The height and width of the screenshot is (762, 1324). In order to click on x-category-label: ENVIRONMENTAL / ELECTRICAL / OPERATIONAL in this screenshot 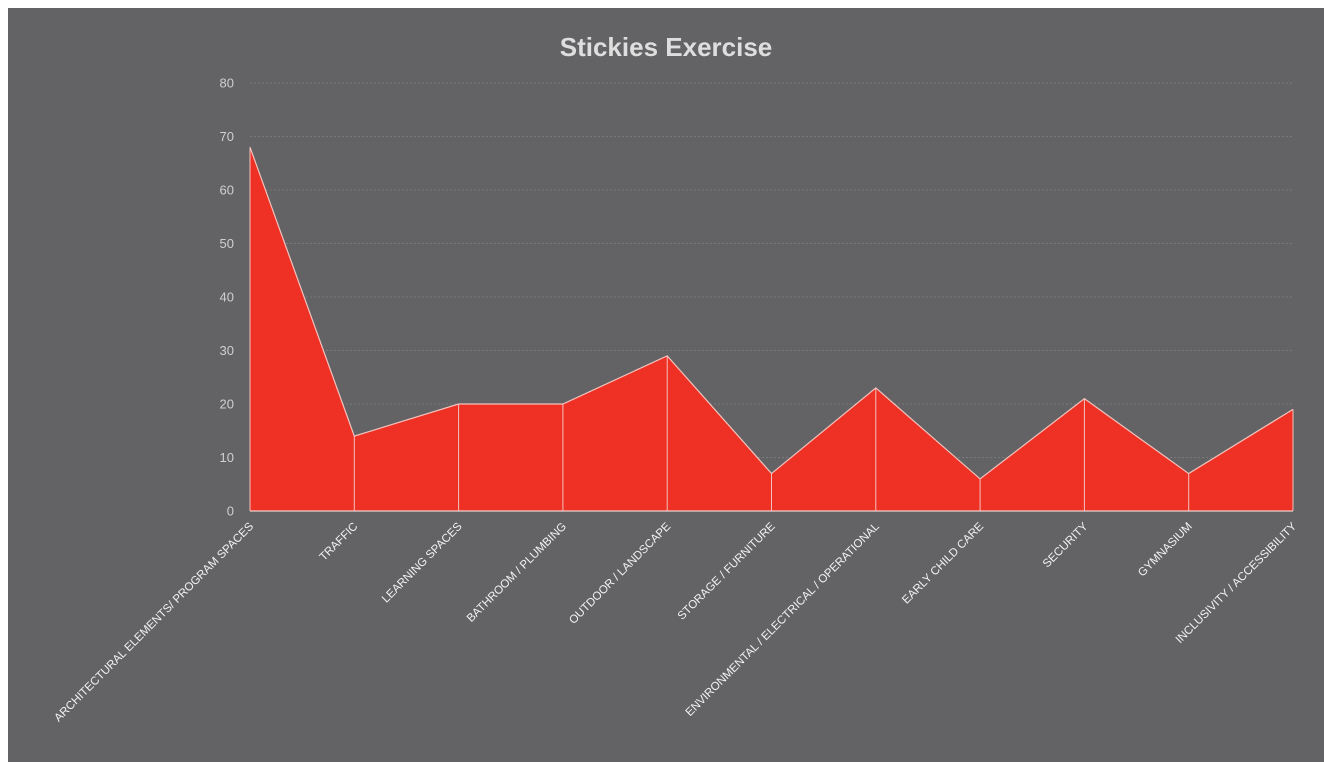, I will do `click(783, 619)`.